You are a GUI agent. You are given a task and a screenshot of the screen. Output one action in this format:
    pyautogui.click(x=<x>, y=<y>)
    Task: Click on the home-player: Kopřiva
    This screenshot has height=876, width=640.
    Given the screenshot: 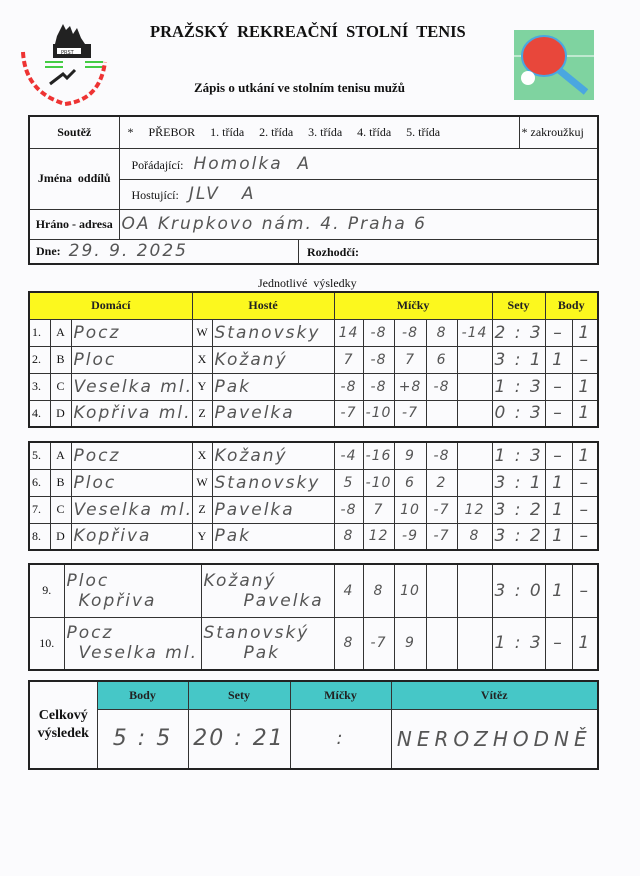 What is the action you would take?
    pyautogui.click(x=131, y=536)
    